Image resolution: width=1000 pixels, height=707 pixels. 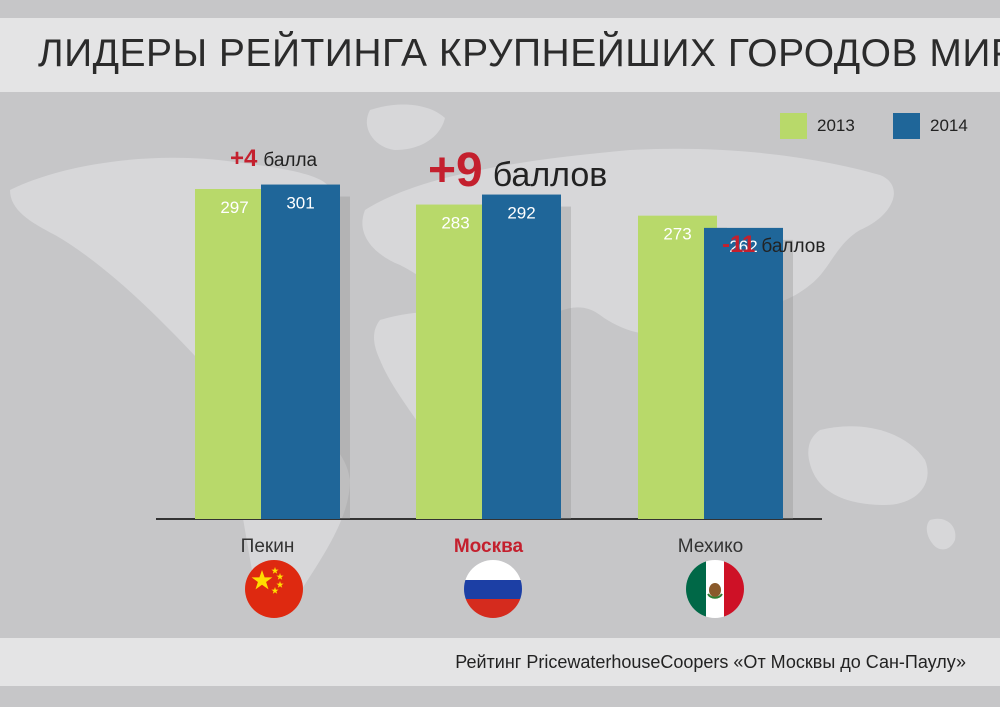 What do you see at coordinates (300, 352) in the screenshot?
I see `bar-2014-Пекин` at bounding box center [300, 352].